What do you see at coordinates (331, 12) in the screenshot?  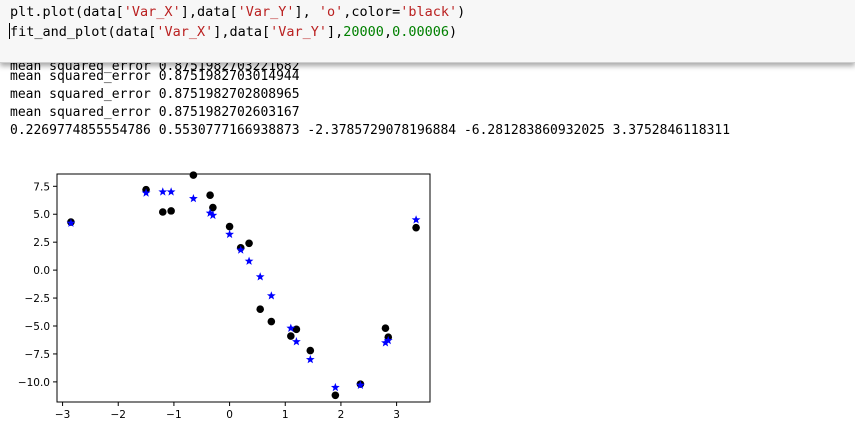 I see `code-string: 'o'` at bounding box center [331, 12].